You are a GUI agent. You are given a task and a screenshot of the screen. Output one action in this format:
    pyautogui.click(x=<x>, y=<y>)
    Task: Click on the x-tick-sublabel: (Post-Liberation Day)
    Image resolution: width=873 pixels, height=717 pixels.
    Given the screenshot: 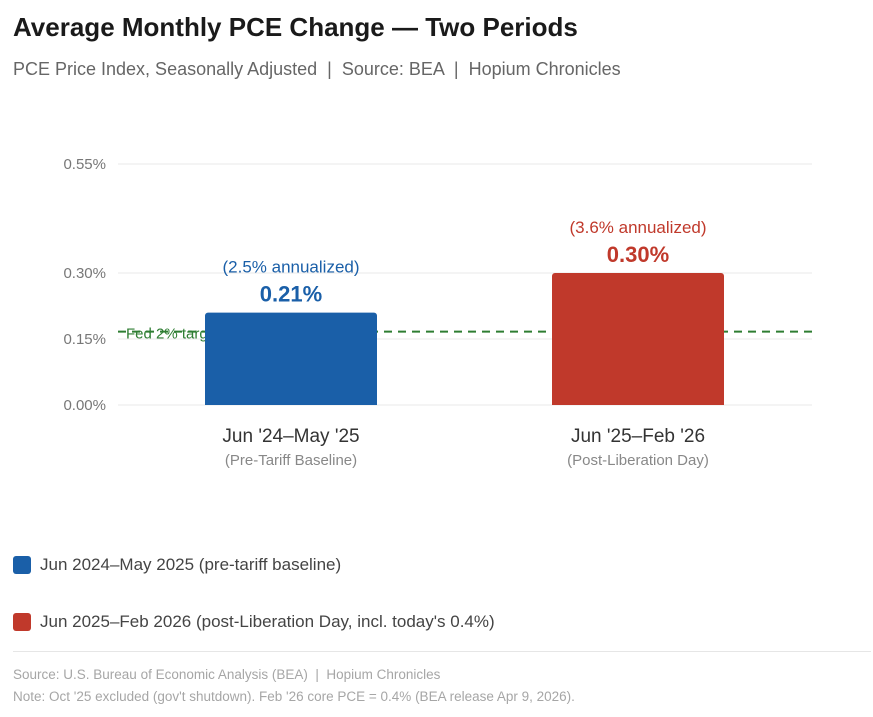 What is the action you would take?
    pyautogui.click(x=638, y=460)
    